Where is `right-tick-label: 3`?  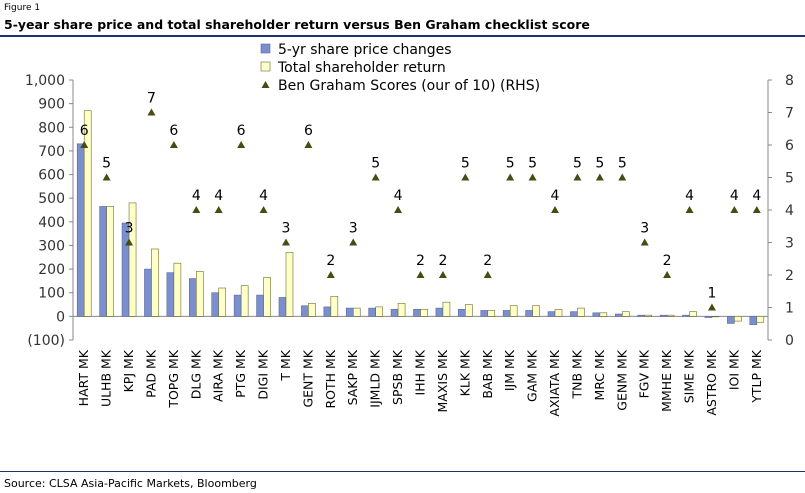
right-tick-label: 3 is located at coordinates (789, 244).